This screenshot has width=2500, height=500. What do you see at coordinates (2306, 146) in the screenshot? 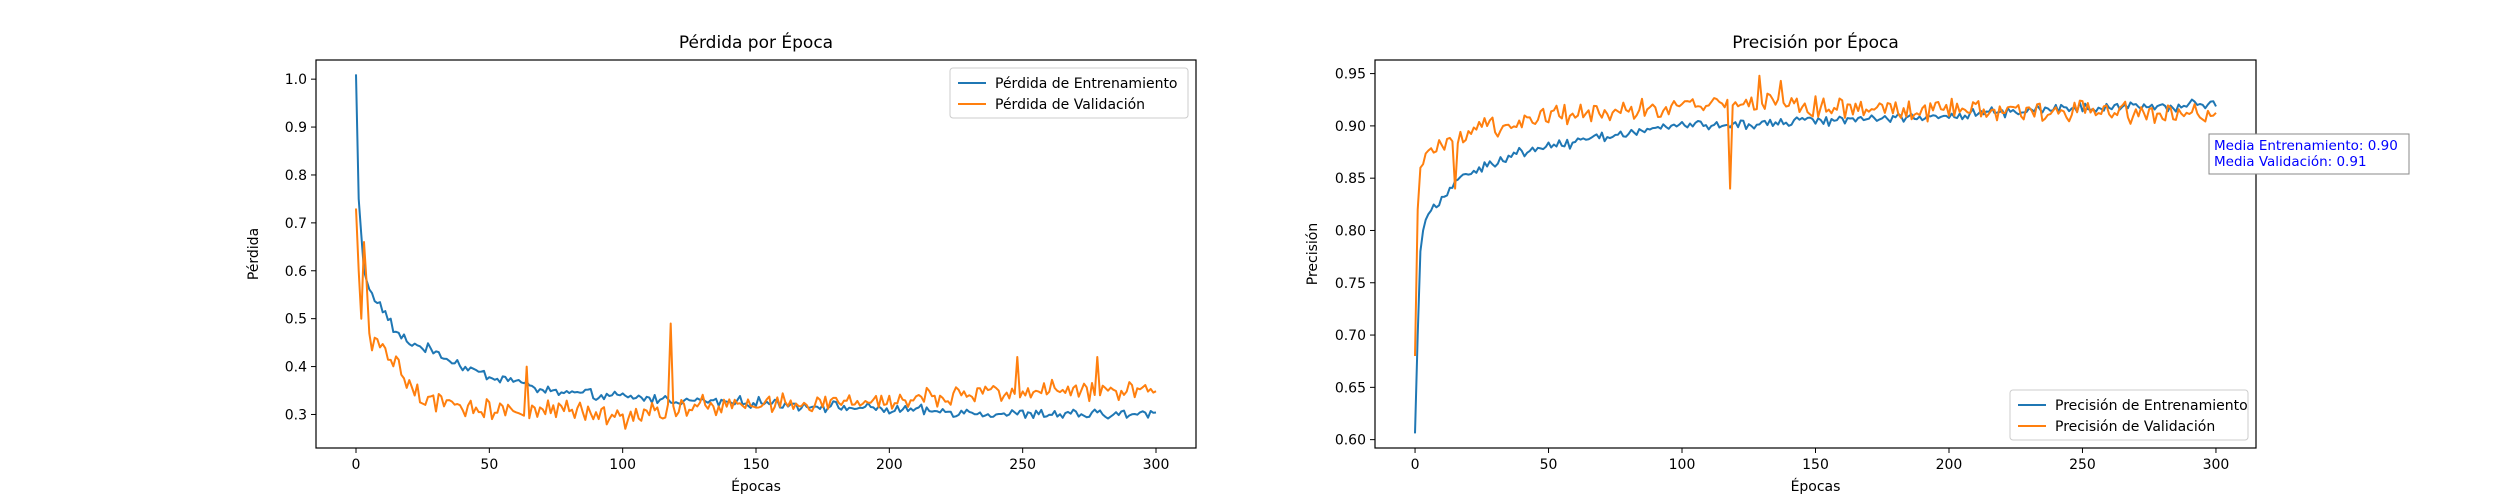
I see `annotation-line-1: Media Entrenamiento: 0.90` at bounding box center [2306, 146].